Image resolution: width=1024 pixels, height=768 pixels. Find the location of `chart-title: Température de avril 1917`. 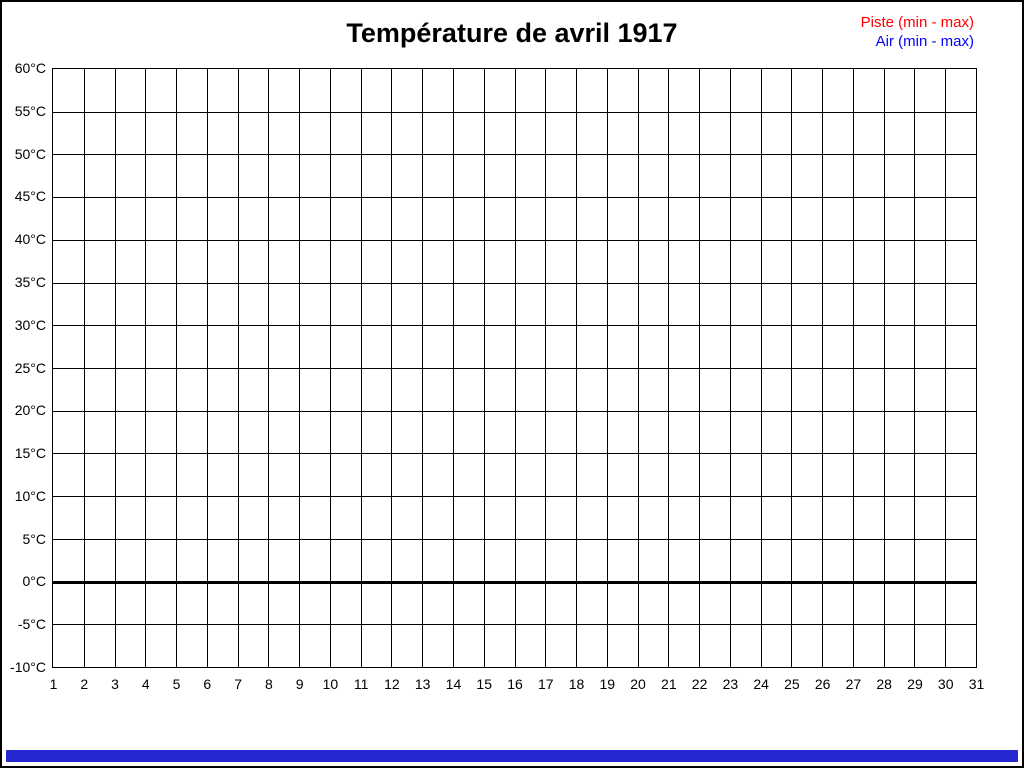

chart-title: Température de avril 1917 is located at coordinates (512, 33).